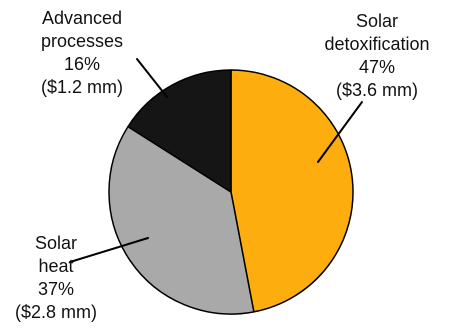  I want to click on label-advanced-line2: processes, so click(82, 41).